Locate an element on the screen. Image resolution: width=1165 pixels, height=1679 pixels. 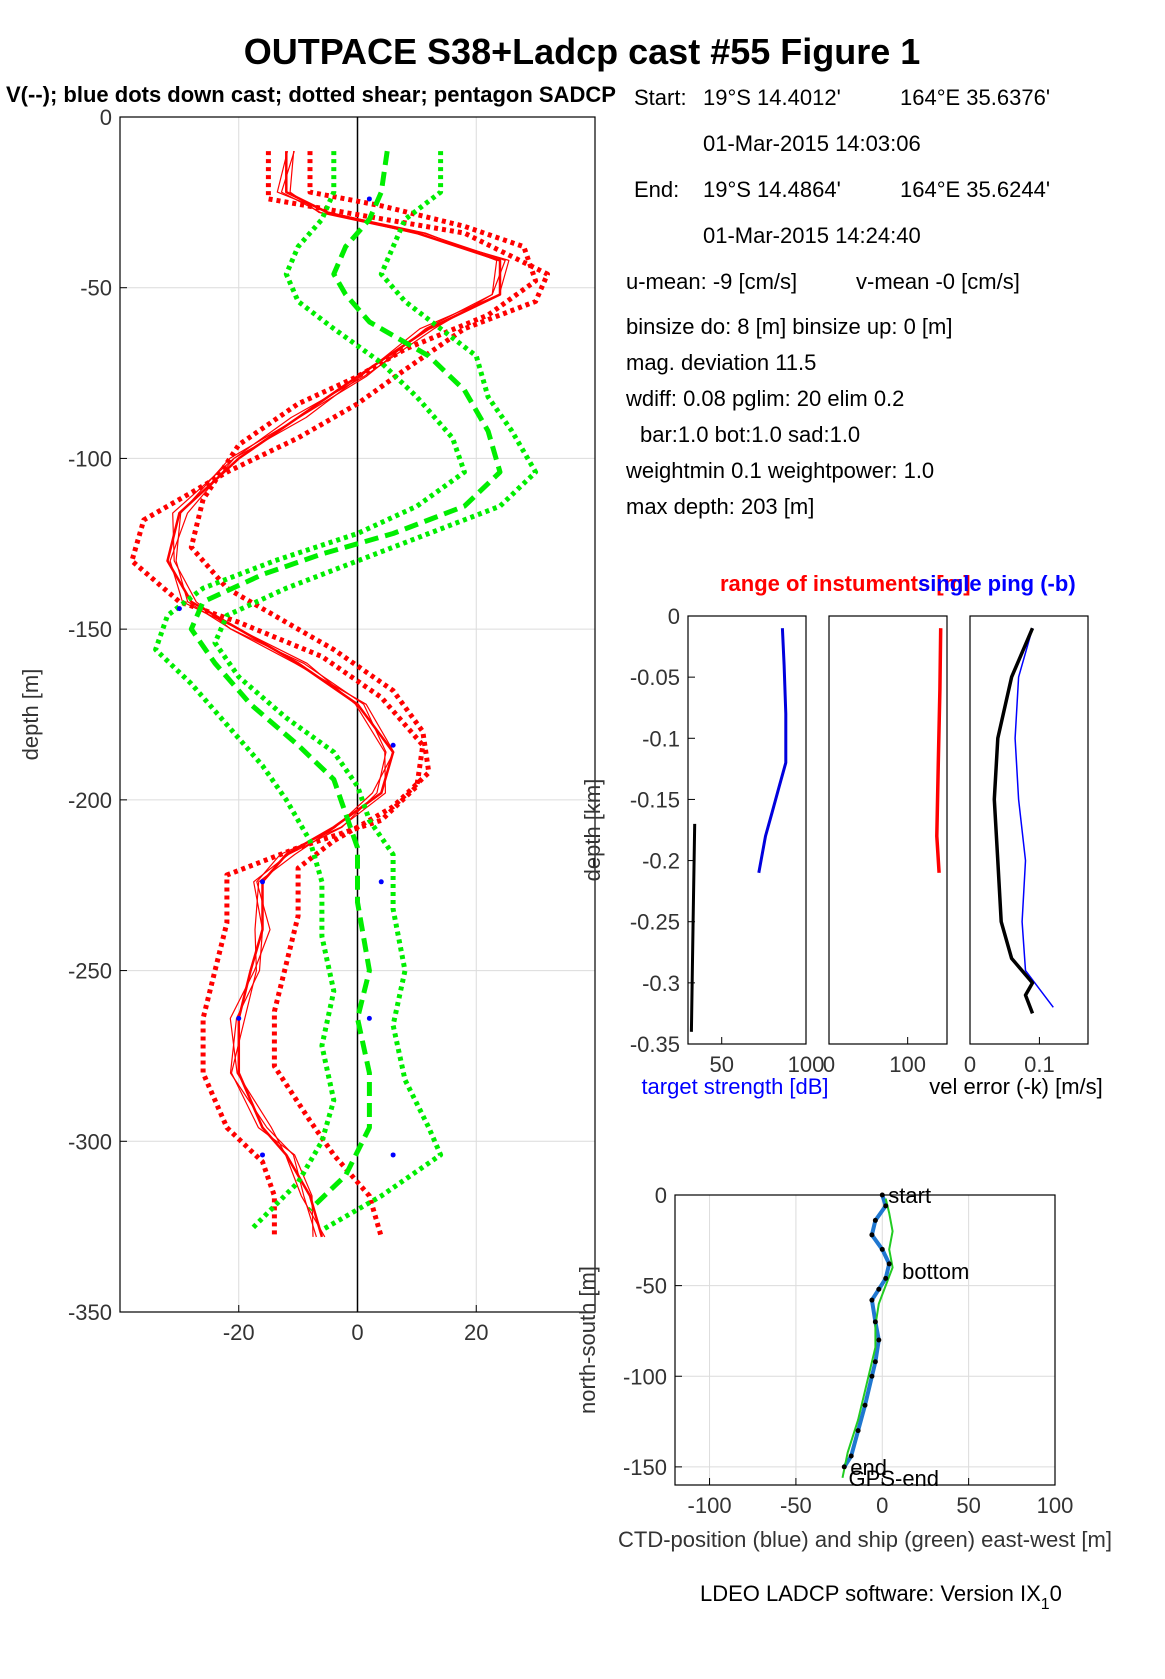
info-end-time: 01-Mar-2015 14:24:40 is located at coordinates (812, 235).